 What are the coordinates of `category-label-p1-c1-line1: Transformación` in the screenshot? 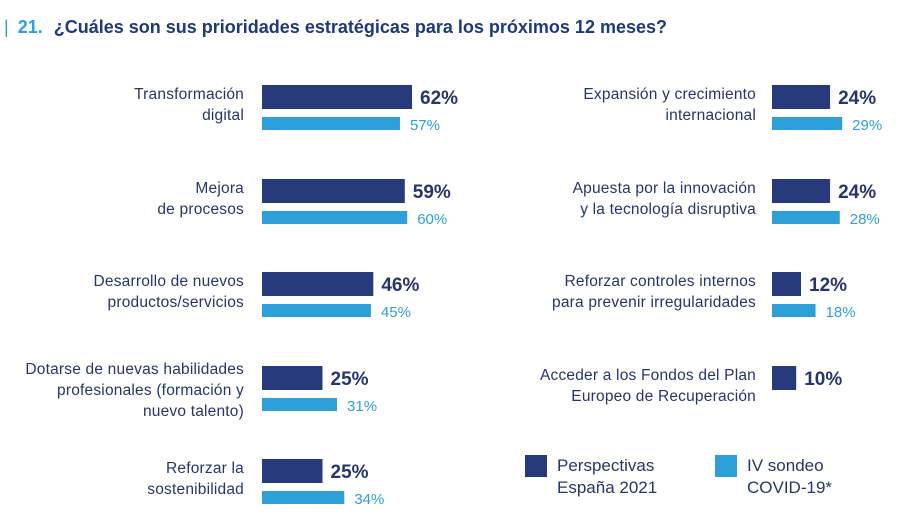 It's located at (189, 94).